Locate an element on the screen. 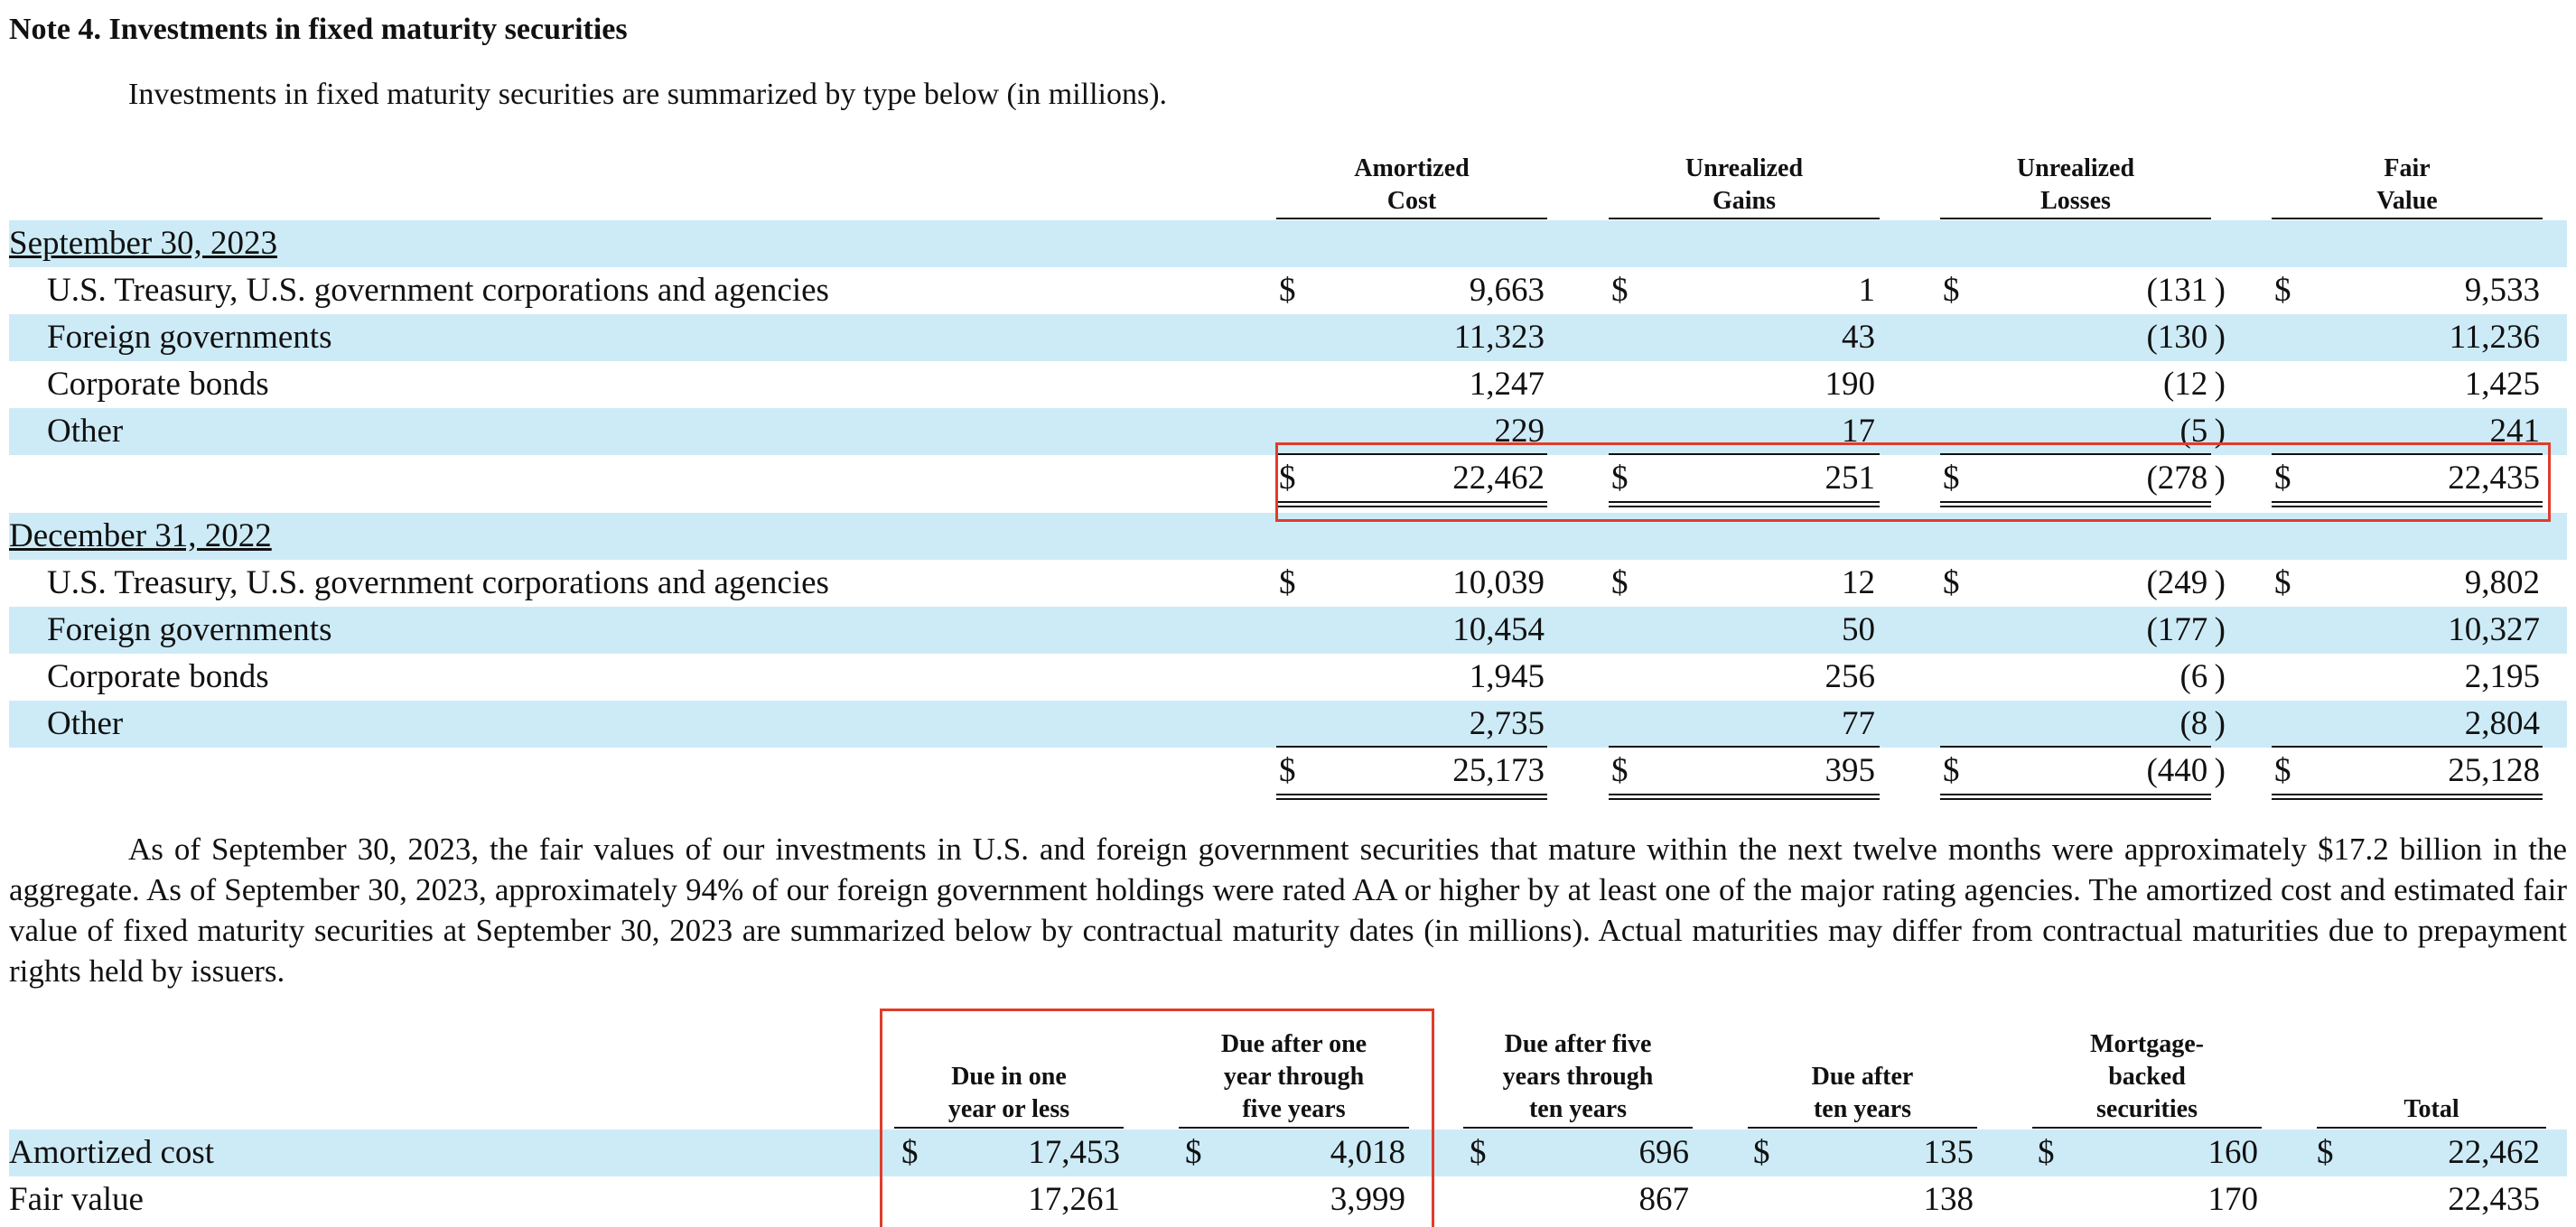 Image resolution: width=2576 pixels, height=1227 pixels. column-header: backed is located at coordinates (2147, 1077).